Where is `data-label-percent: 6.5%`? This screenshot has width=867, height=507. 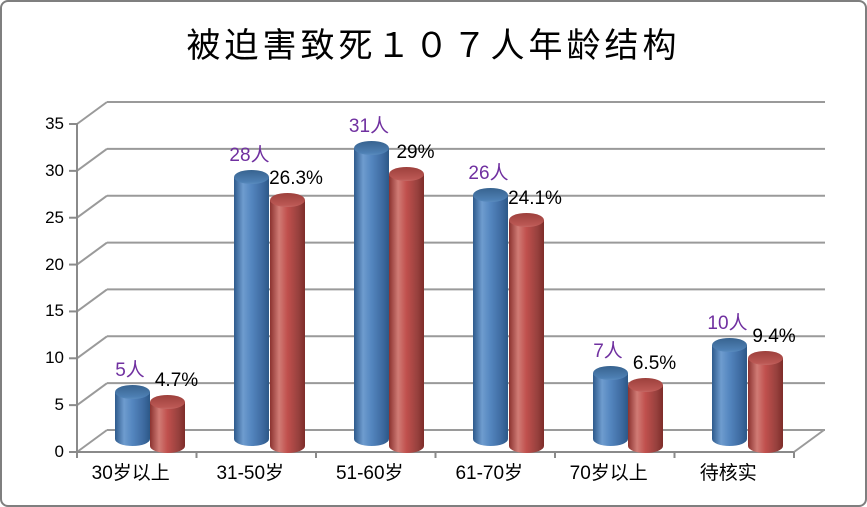
data-label-percent: 6.5% is located at coordinates (654, 364).